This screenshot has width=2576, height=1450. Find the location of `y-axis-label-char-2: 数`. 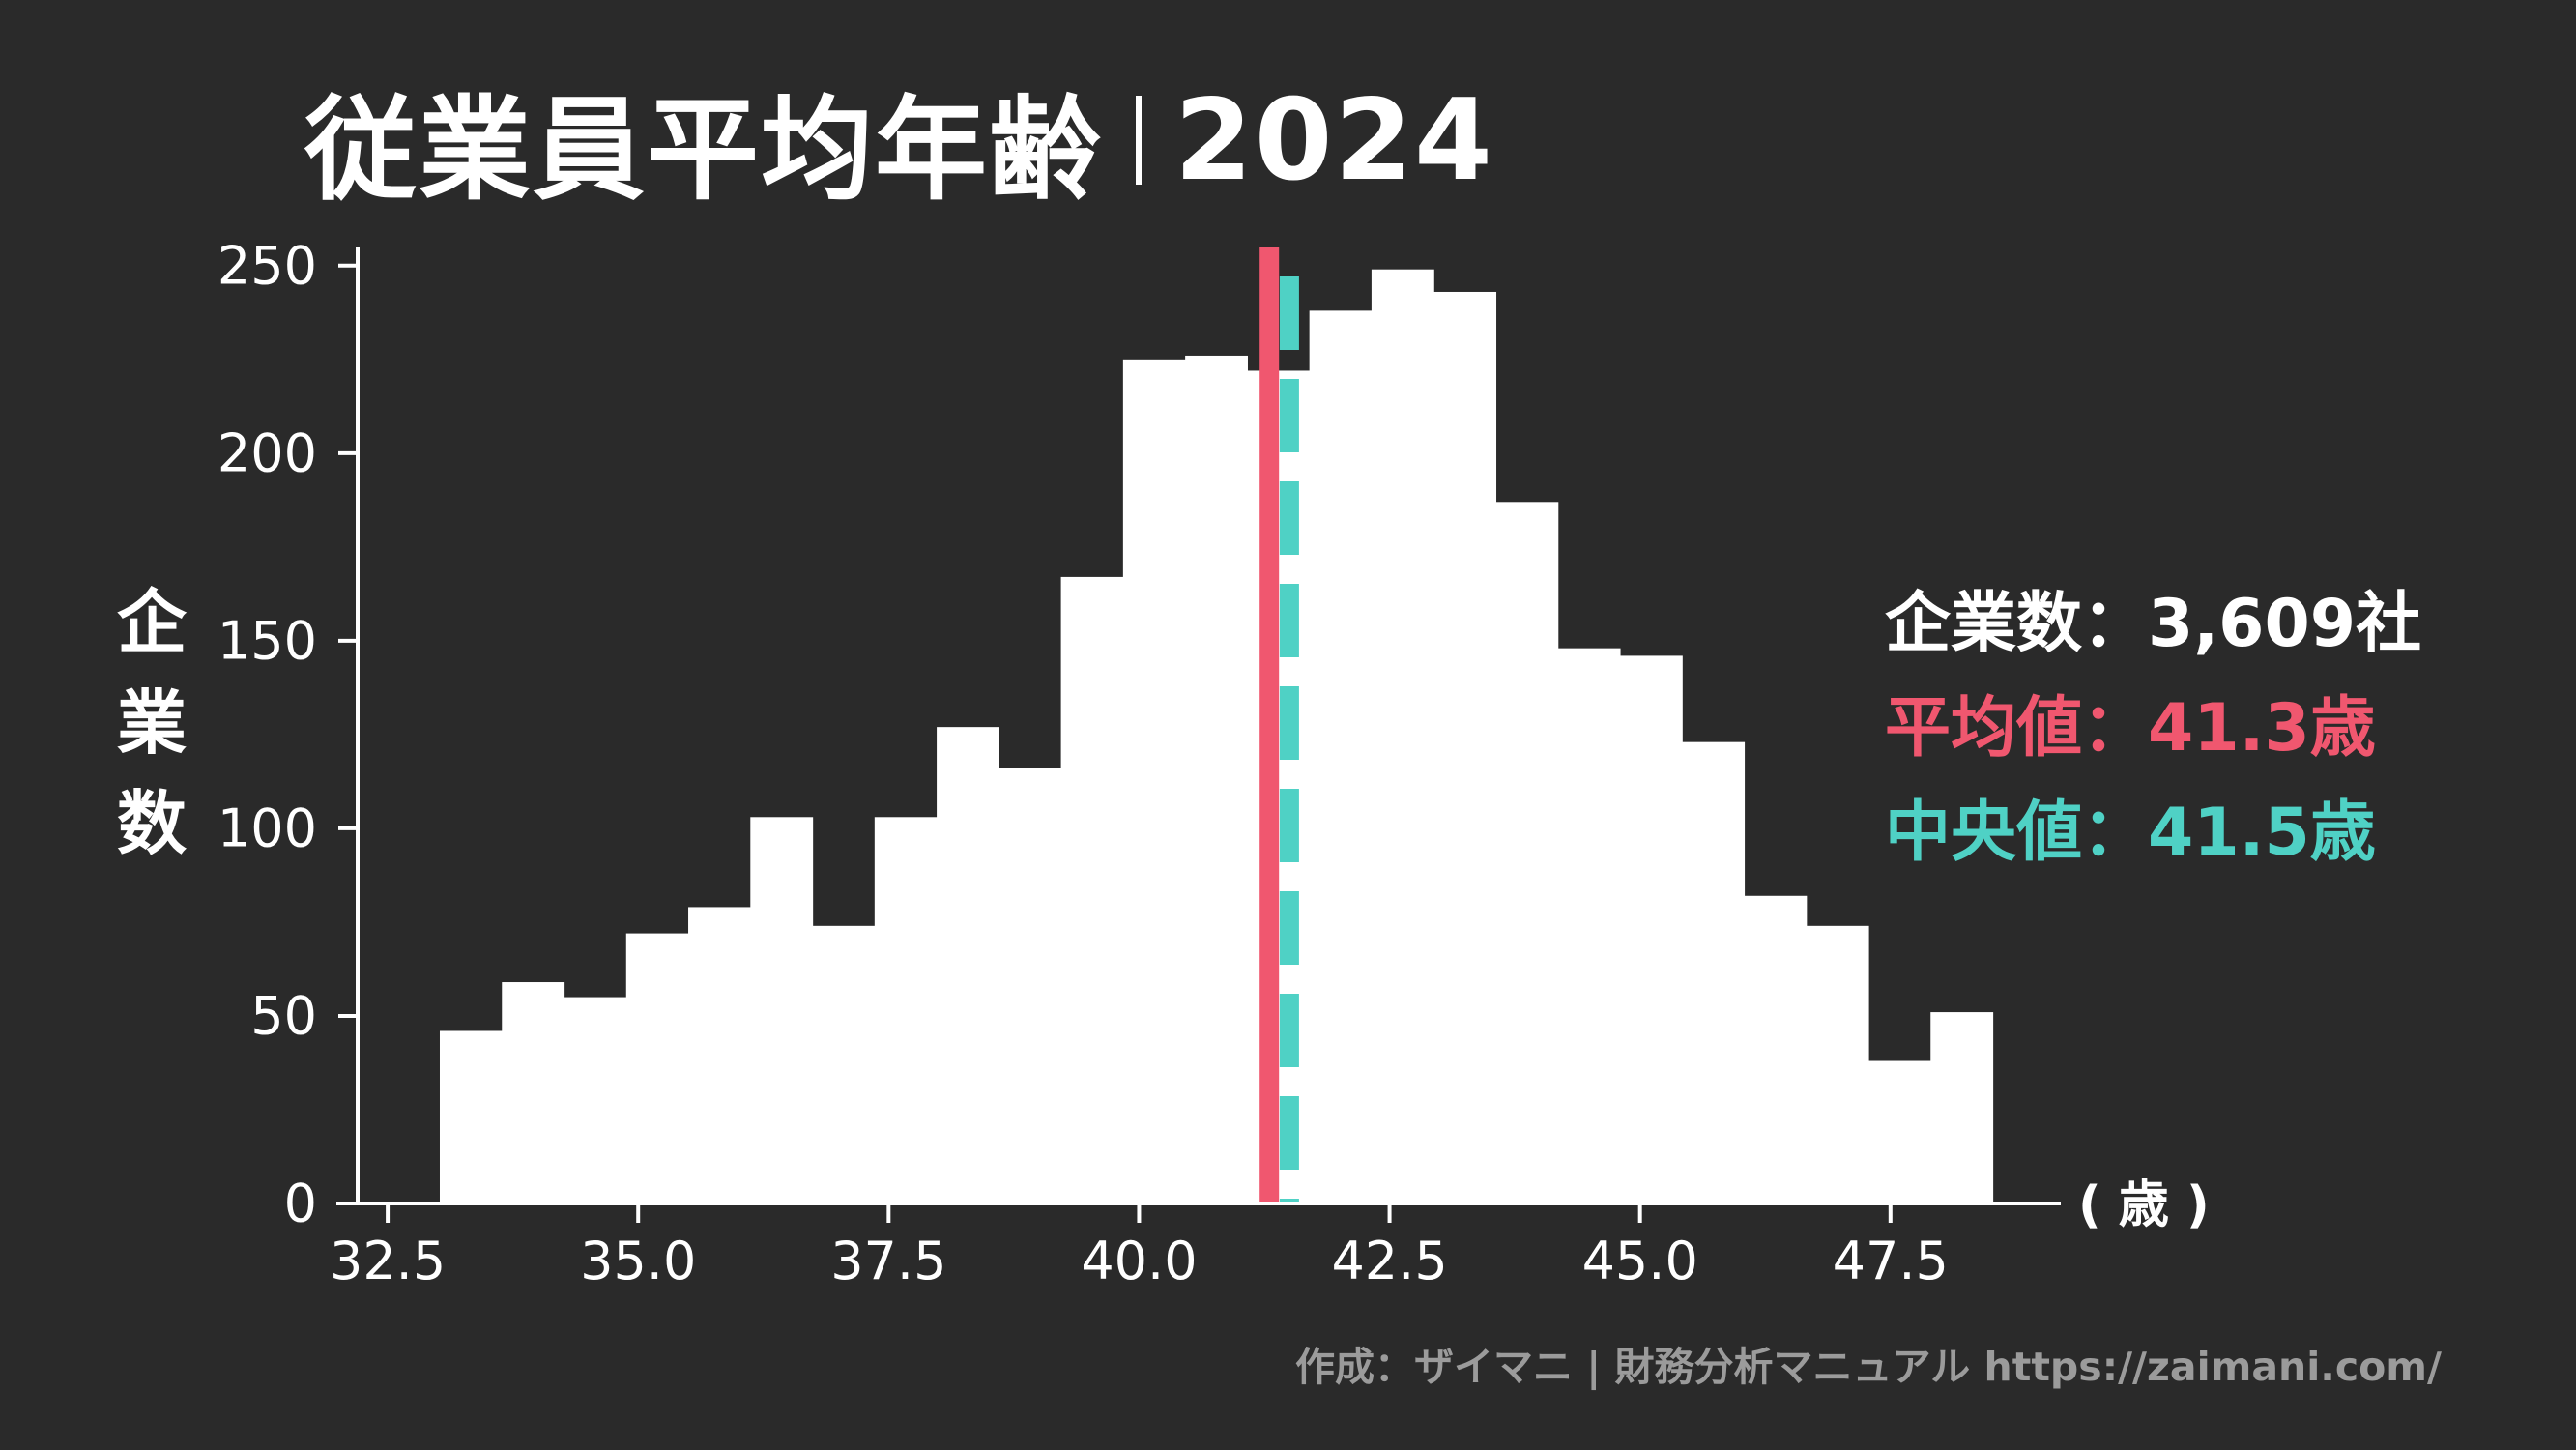

y-axis-label-char-2: 数 is located at coordinates (151, 824).